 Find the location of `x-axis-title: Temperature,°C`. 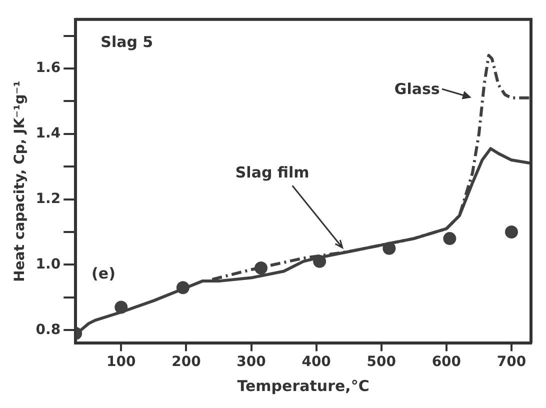

x-axis-title: Temperature,°C is located at coordinates (303, 385).